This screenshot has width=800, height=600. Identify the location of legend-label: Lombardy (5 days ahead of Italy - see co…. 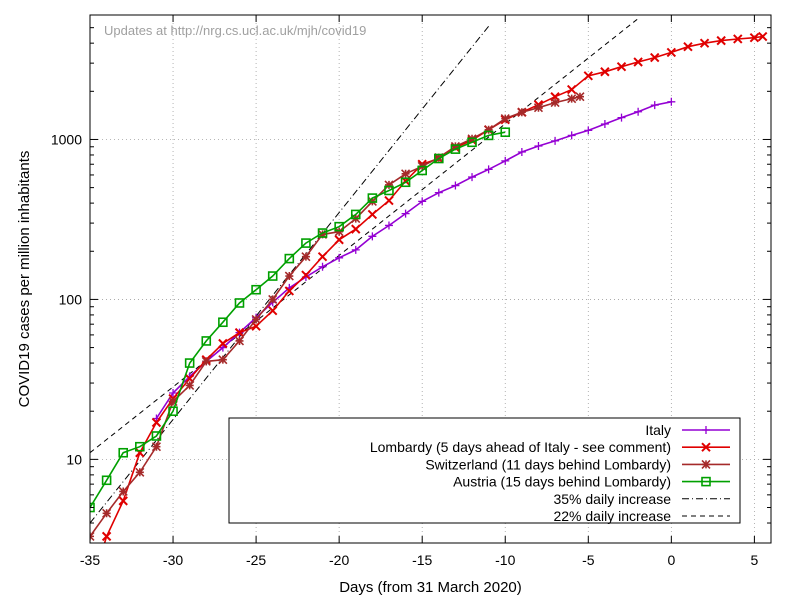
(520, 447).